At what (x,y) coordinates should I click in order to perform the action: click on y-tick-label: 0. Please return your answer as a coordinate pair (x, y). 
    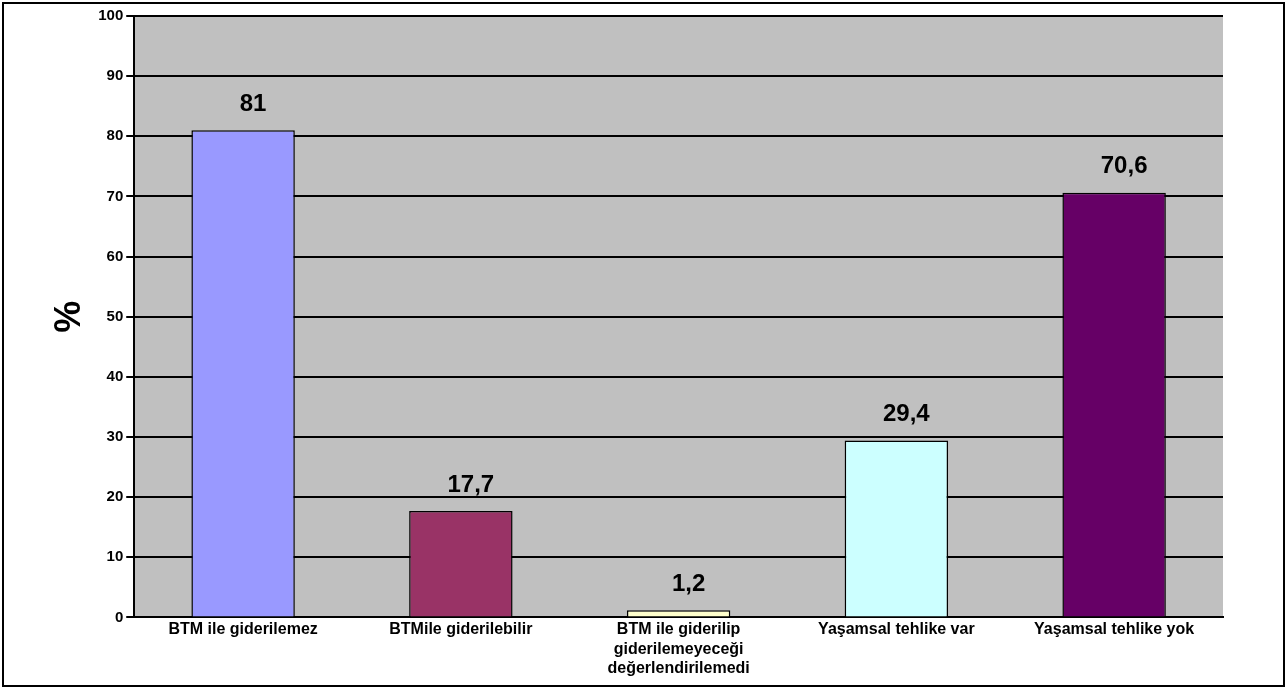
    Looking at the image, I should click on (119, 616).